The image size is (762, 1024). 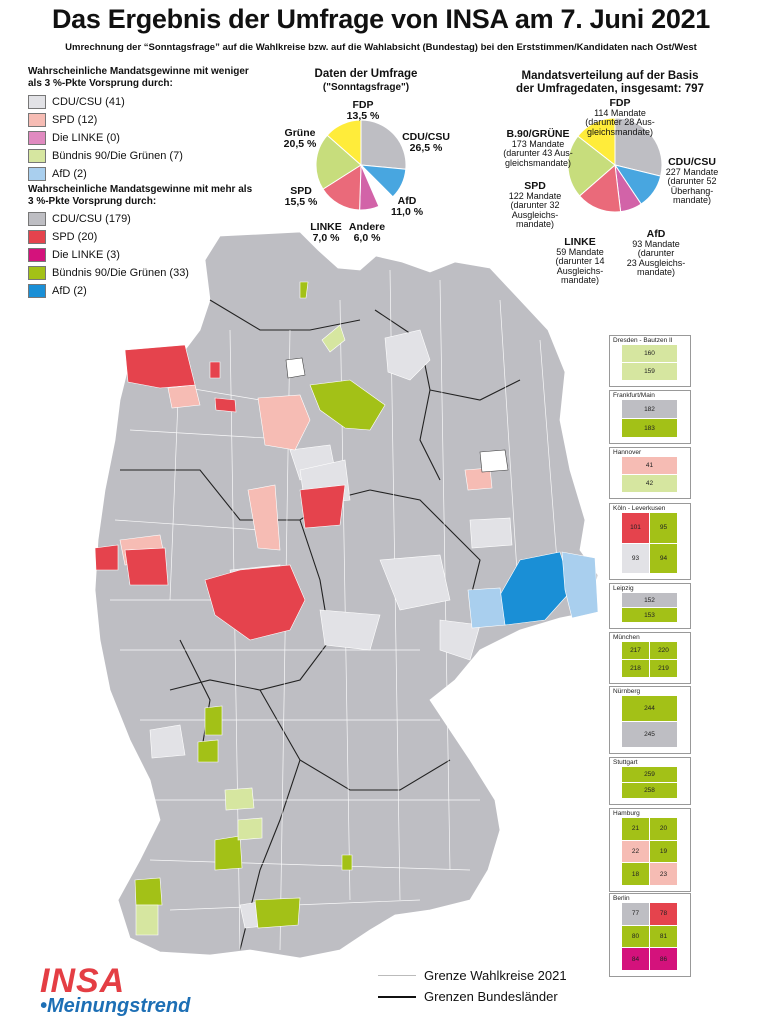 What do you see at coordinates (649, 734) in the screenshot?
I see `inset-district: 245` at bounding box center [649, 734].